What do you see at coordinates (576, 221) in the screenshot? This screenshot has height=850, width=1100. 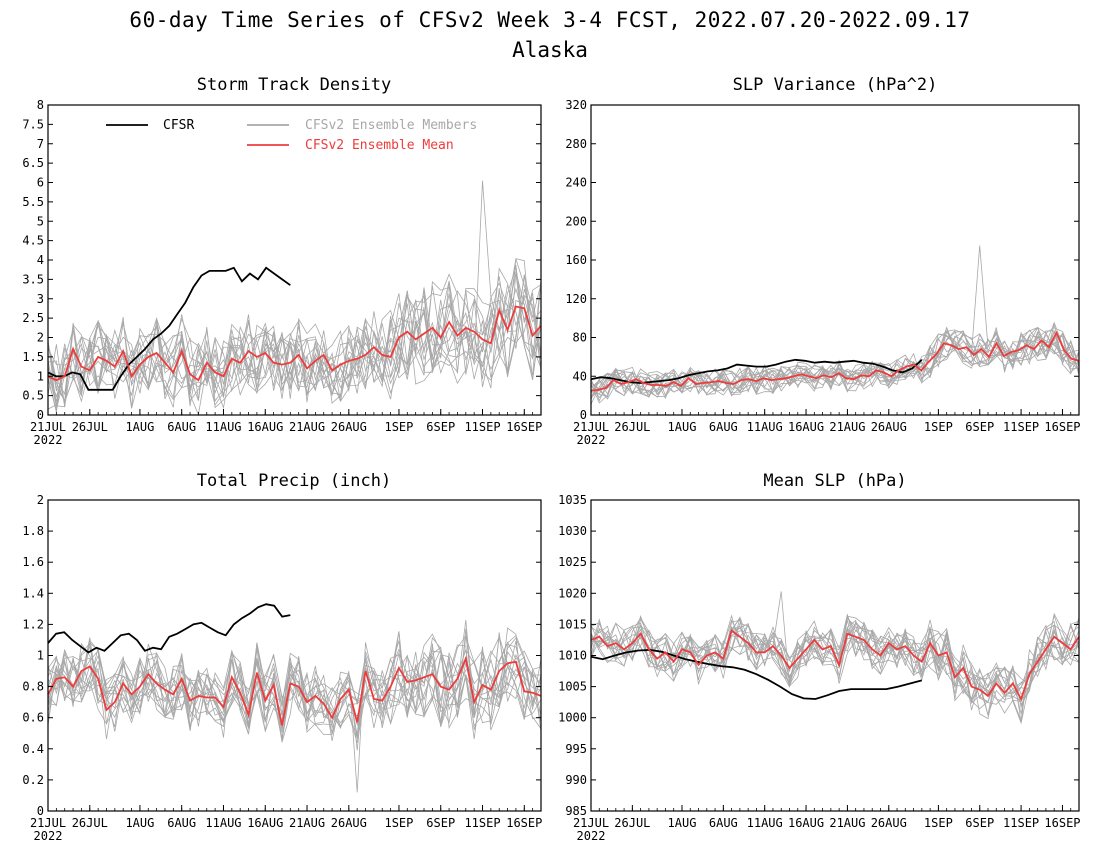 I see `slpvar-ytick-label: 200` at bounding box center [576, 221].